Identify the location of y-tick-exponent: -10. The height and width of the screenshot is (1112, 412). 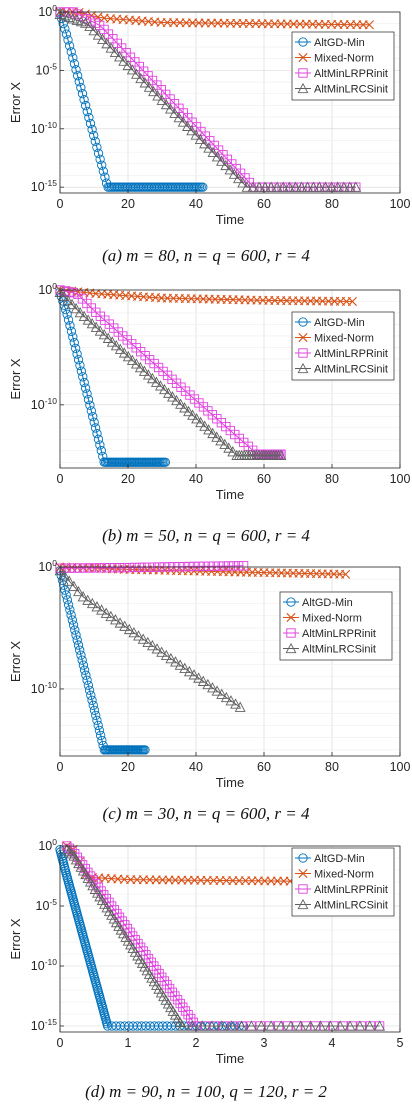
(51, 401).